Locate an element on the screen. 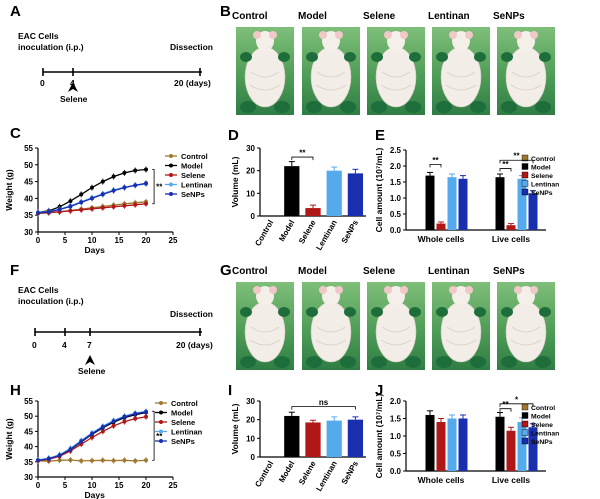 The height and width of the screenshot is (499, 600). x-tick-label: Lentinan is located at coordinates (326, 234).